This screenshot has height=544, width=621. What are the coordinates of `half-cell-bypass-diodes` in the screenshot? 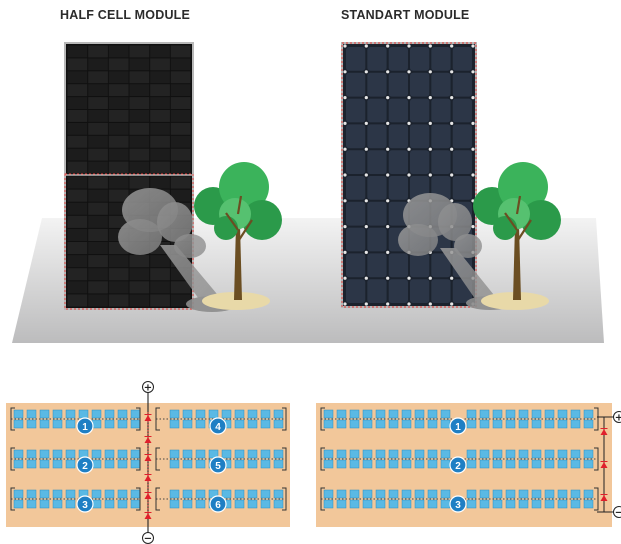 It's located at (148, 466).